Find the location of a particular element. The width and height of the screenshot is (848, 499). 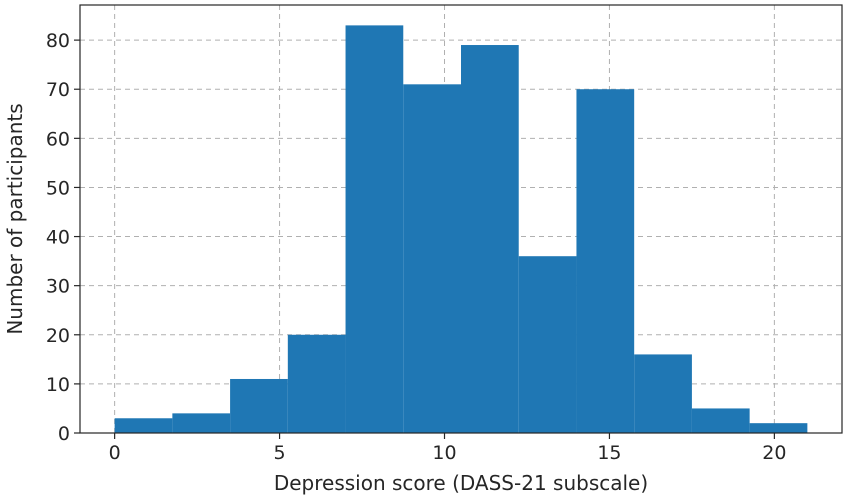

x-axis: 0 5 10 15 20 is located at coordinates (447, 448).